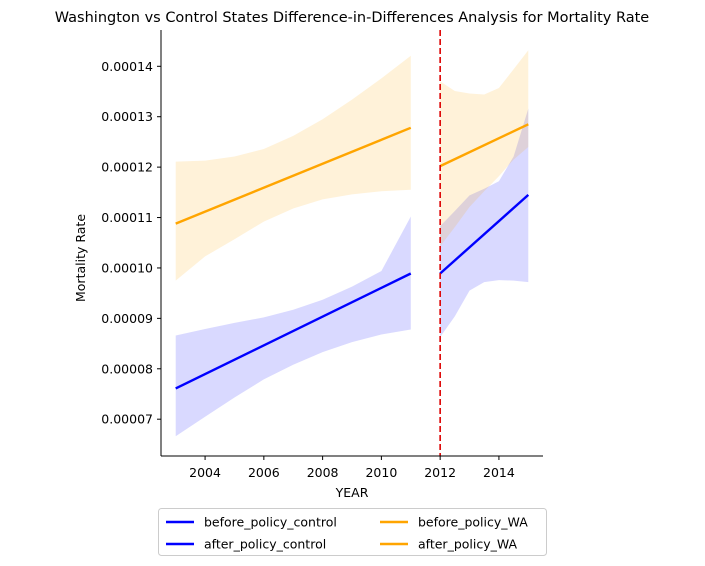 This screenshot has width=705, height=566. Describe the element at coordinates (80, 258) in the screenshot. I see `y-axis-label: Mortality Rate` at that location.